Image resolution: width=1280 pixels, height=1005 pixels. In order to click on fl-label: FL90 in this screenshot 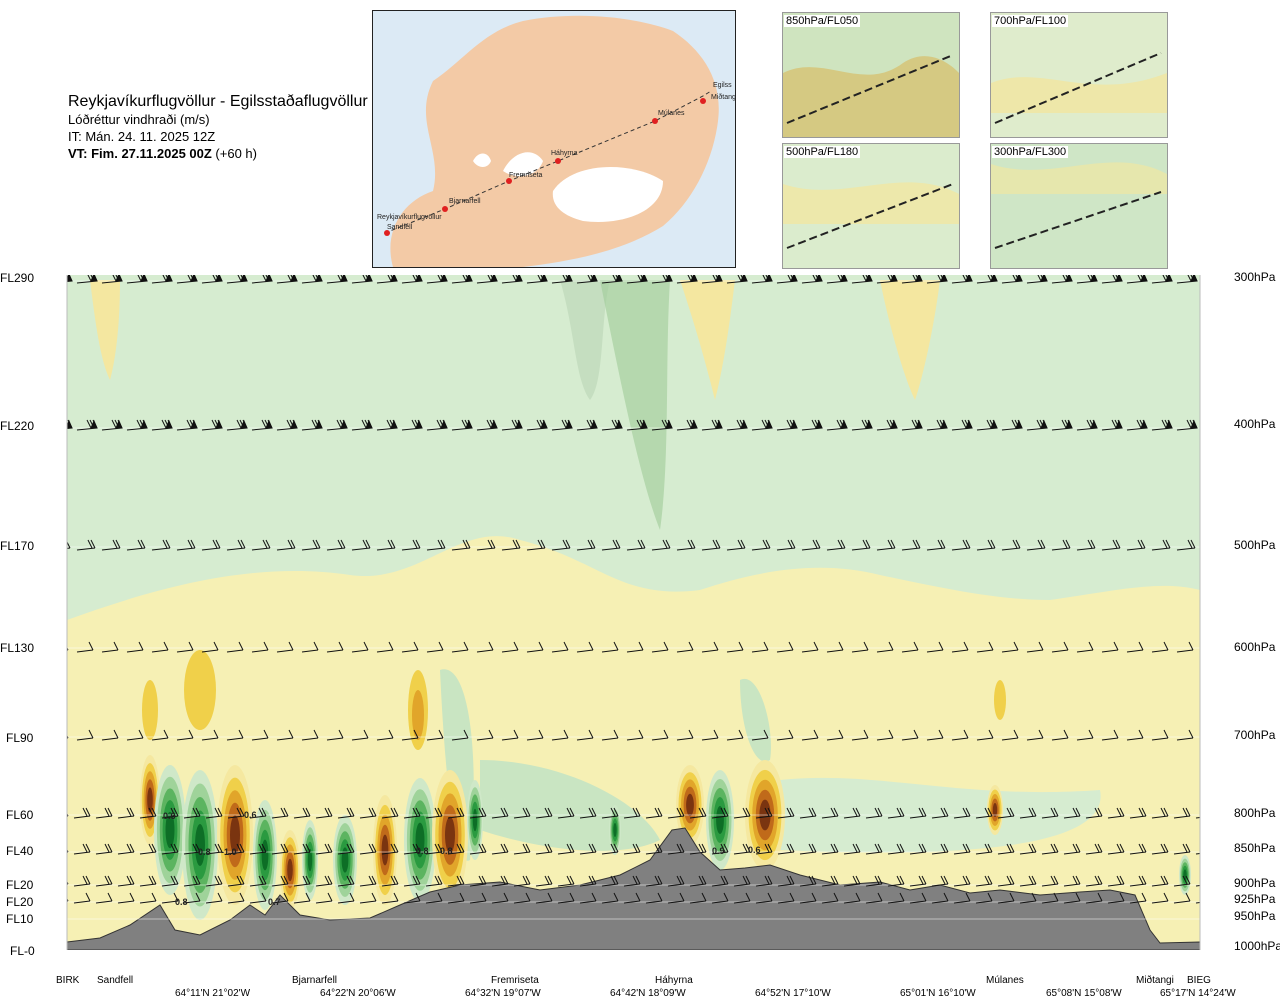, I will do `click(20, 738)`.